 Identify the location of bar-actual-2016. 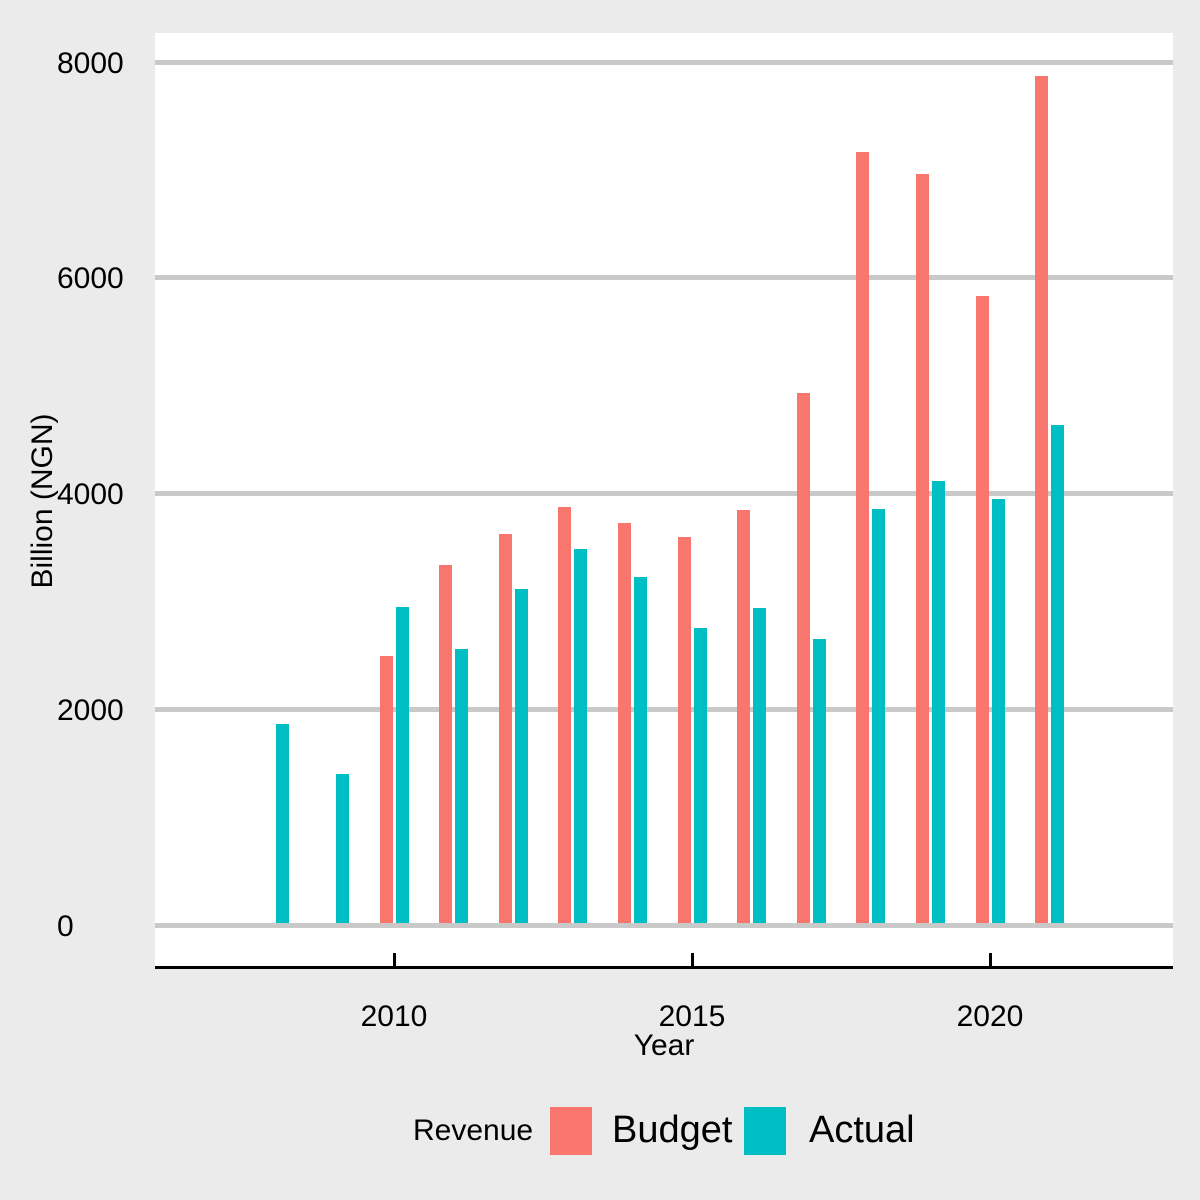
(760, 765).